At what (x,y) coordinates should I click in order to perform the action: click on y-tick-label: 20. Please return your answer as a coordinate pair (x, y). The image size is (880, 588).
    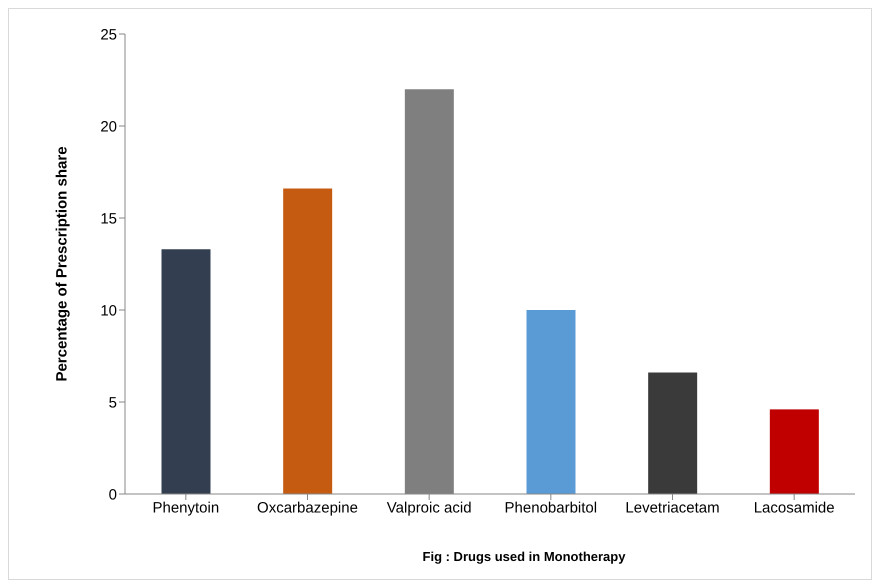
    Looking at the image, I should click on (108, 127).